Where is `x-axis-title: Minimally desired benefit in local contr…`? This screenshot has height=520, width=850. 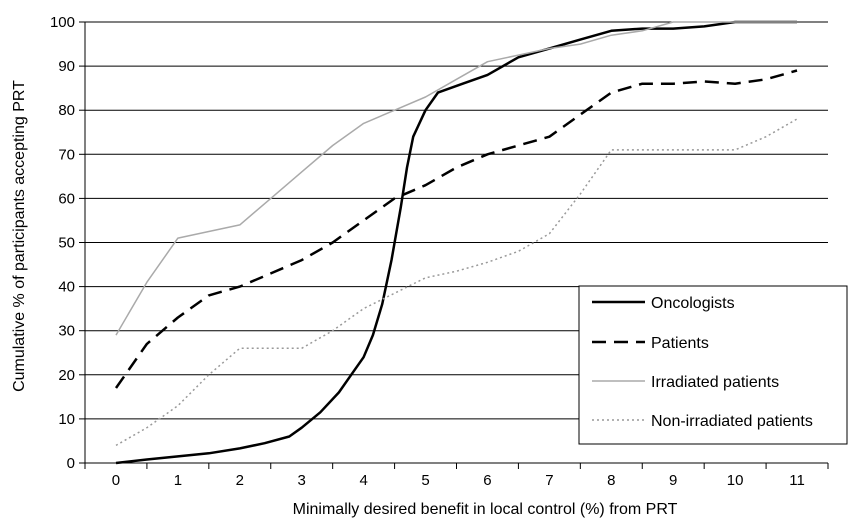
x-axis-title: Minimally desired benefit in local contr… is located at coordinates (485, 509).